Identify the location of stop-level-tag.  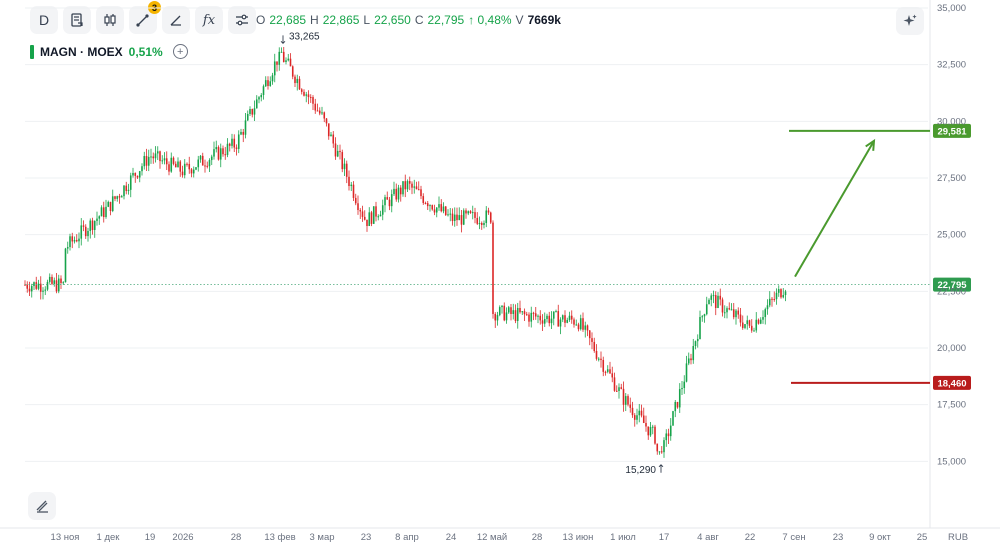
(952, 382).